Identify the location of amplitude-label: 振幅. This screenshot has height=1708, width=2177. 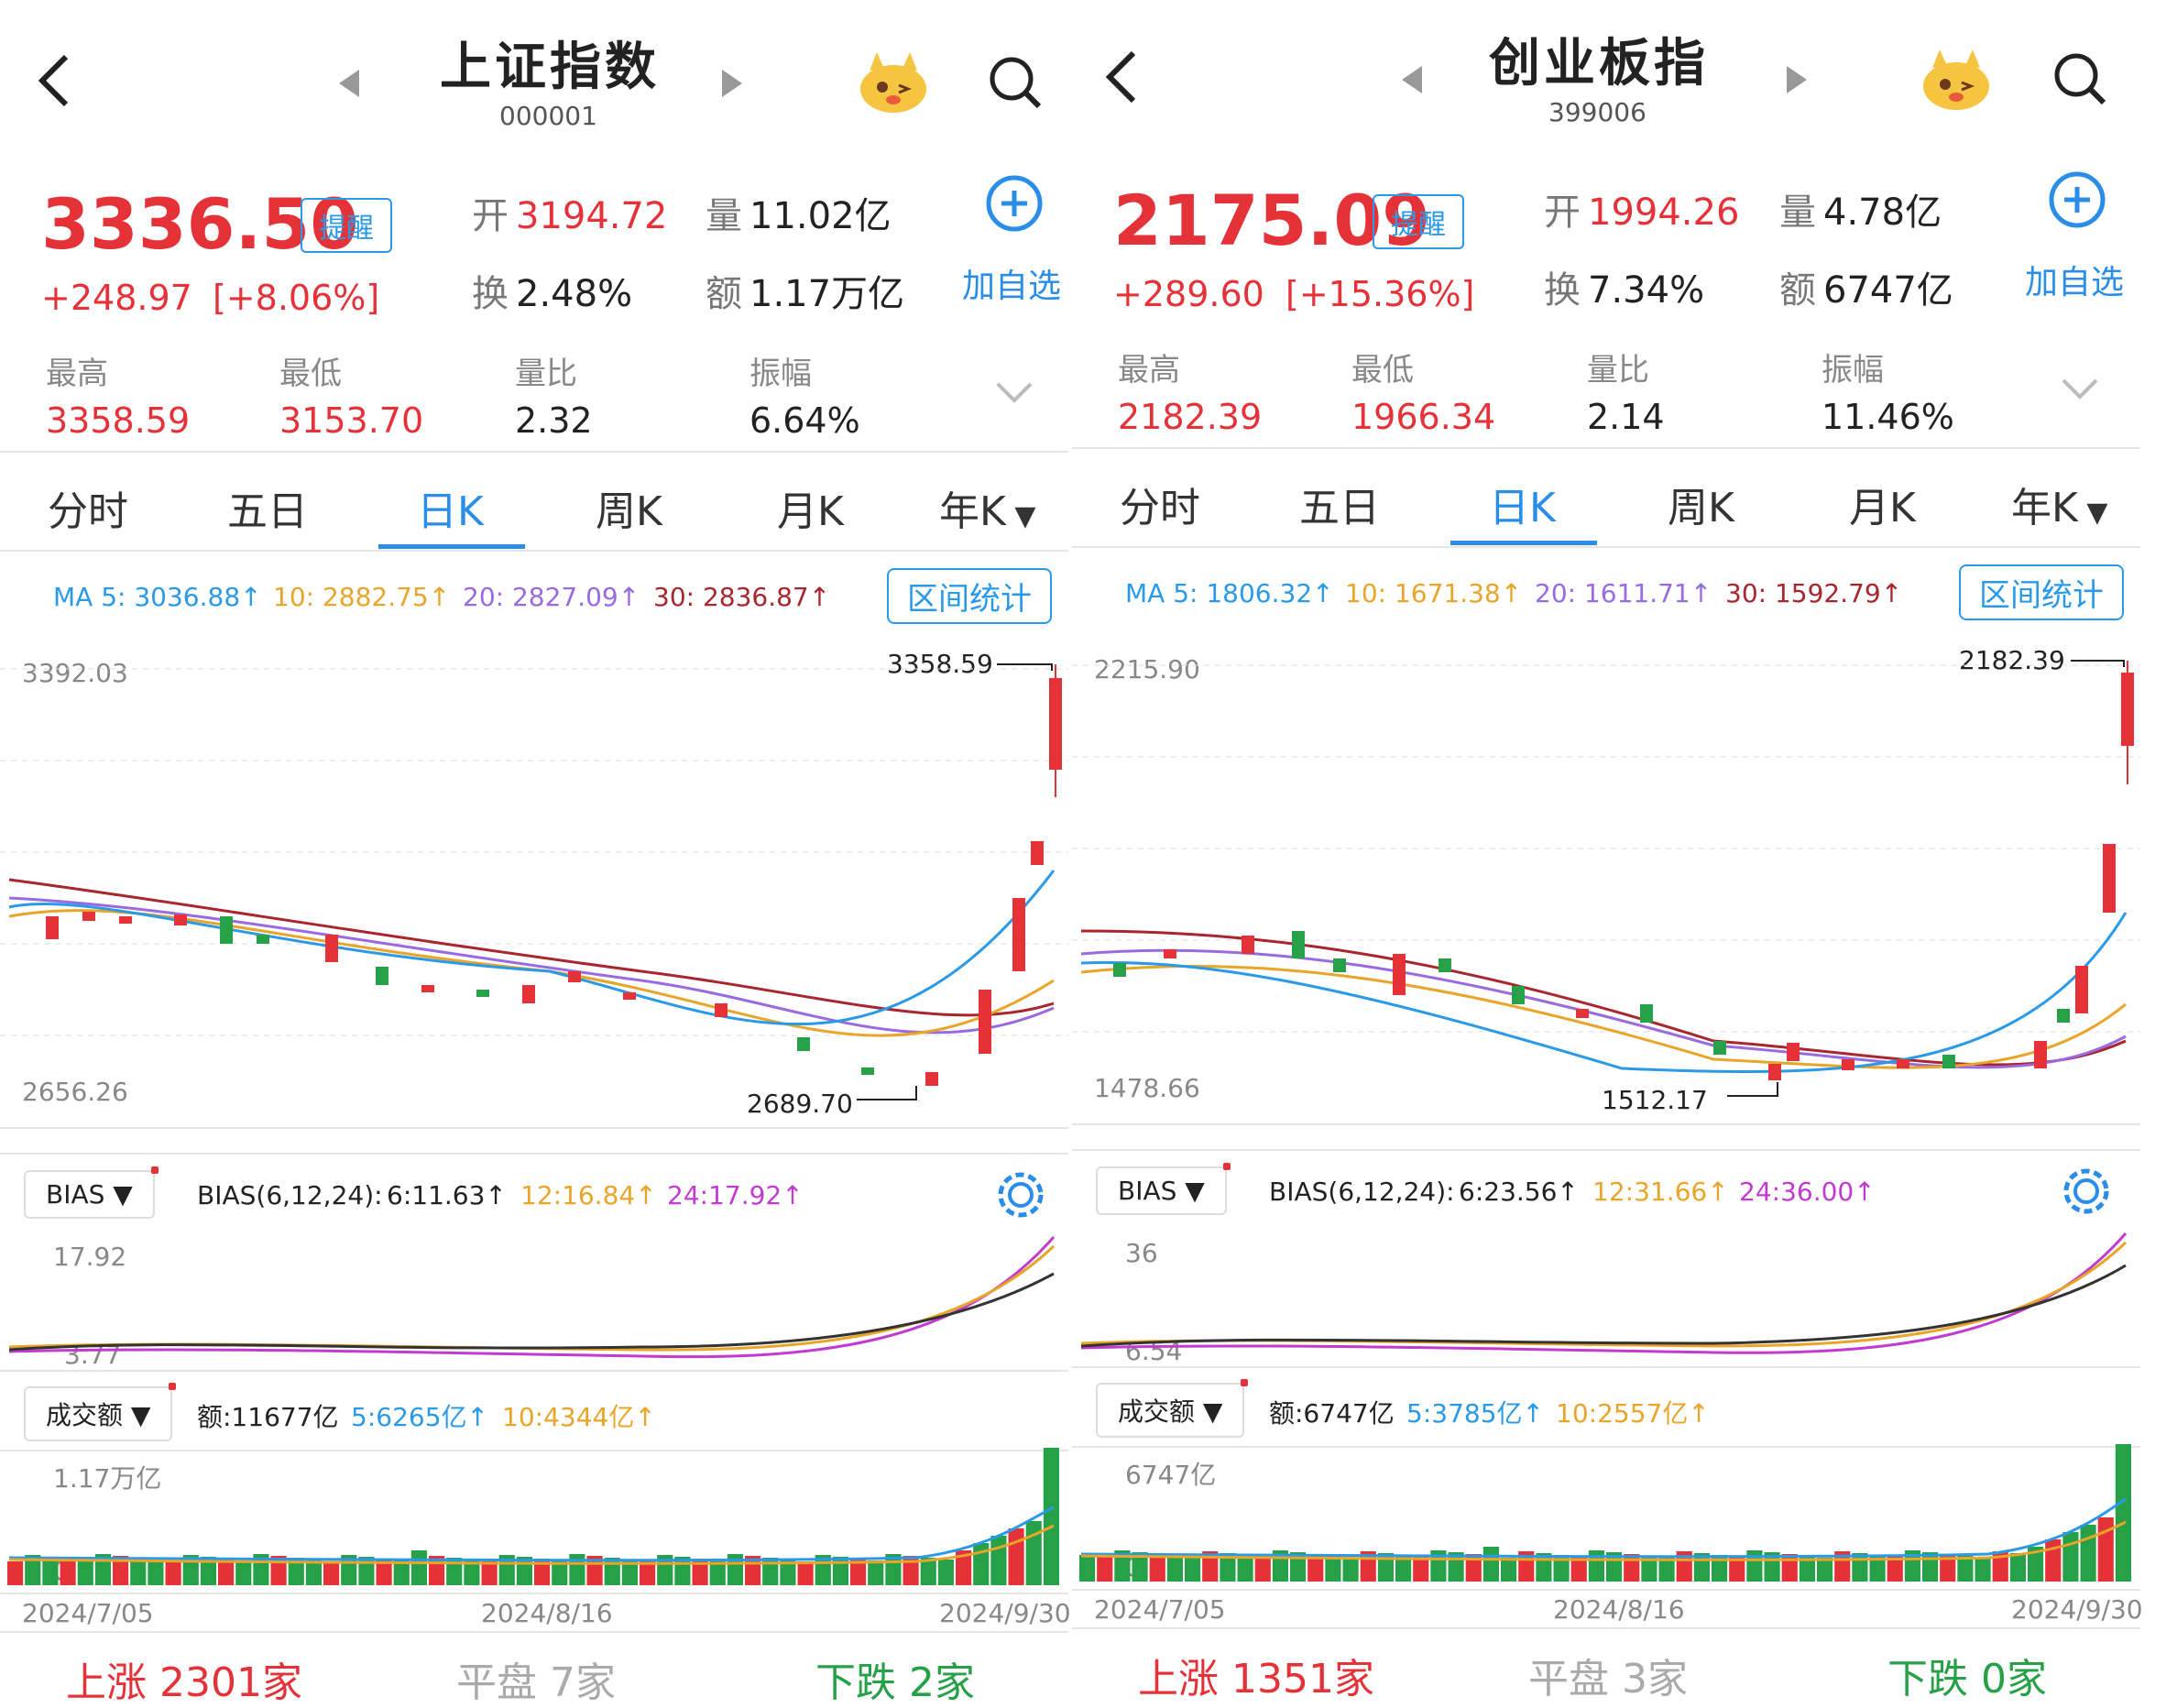
(1852, 370).